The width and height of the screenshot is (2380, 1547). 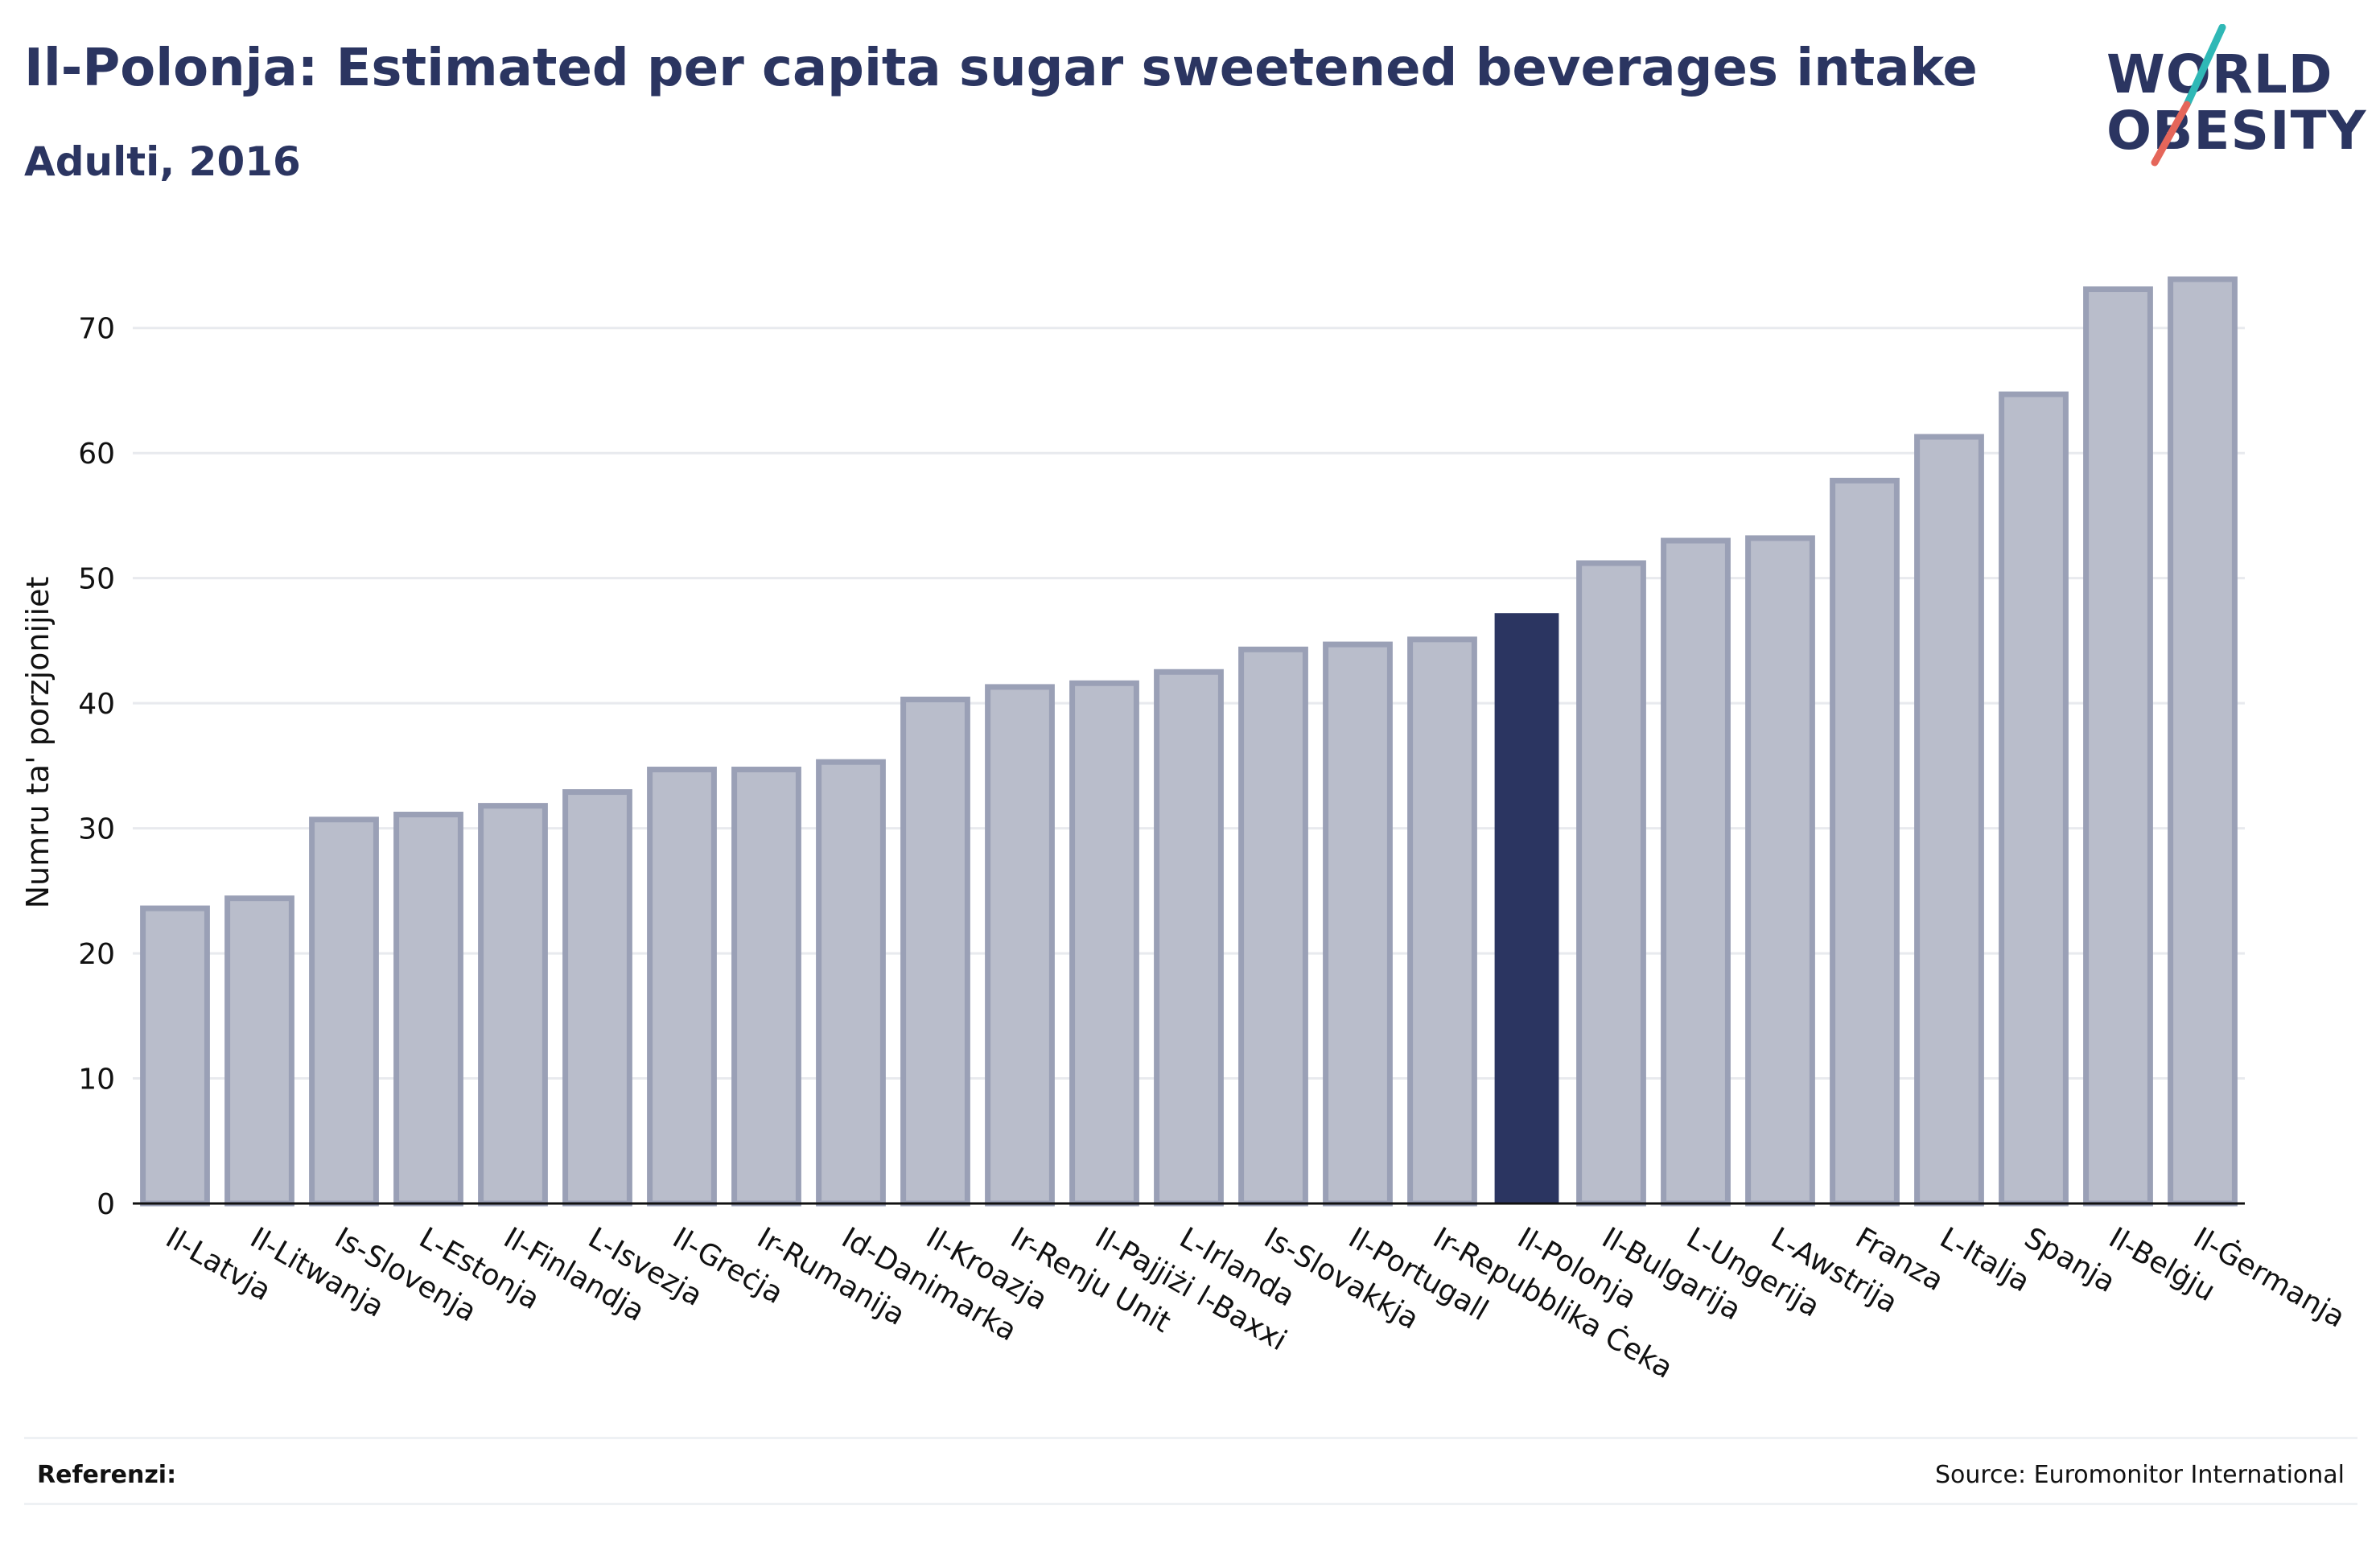 I want to click on footer-divider-top, so click(x=1190, y=1438).